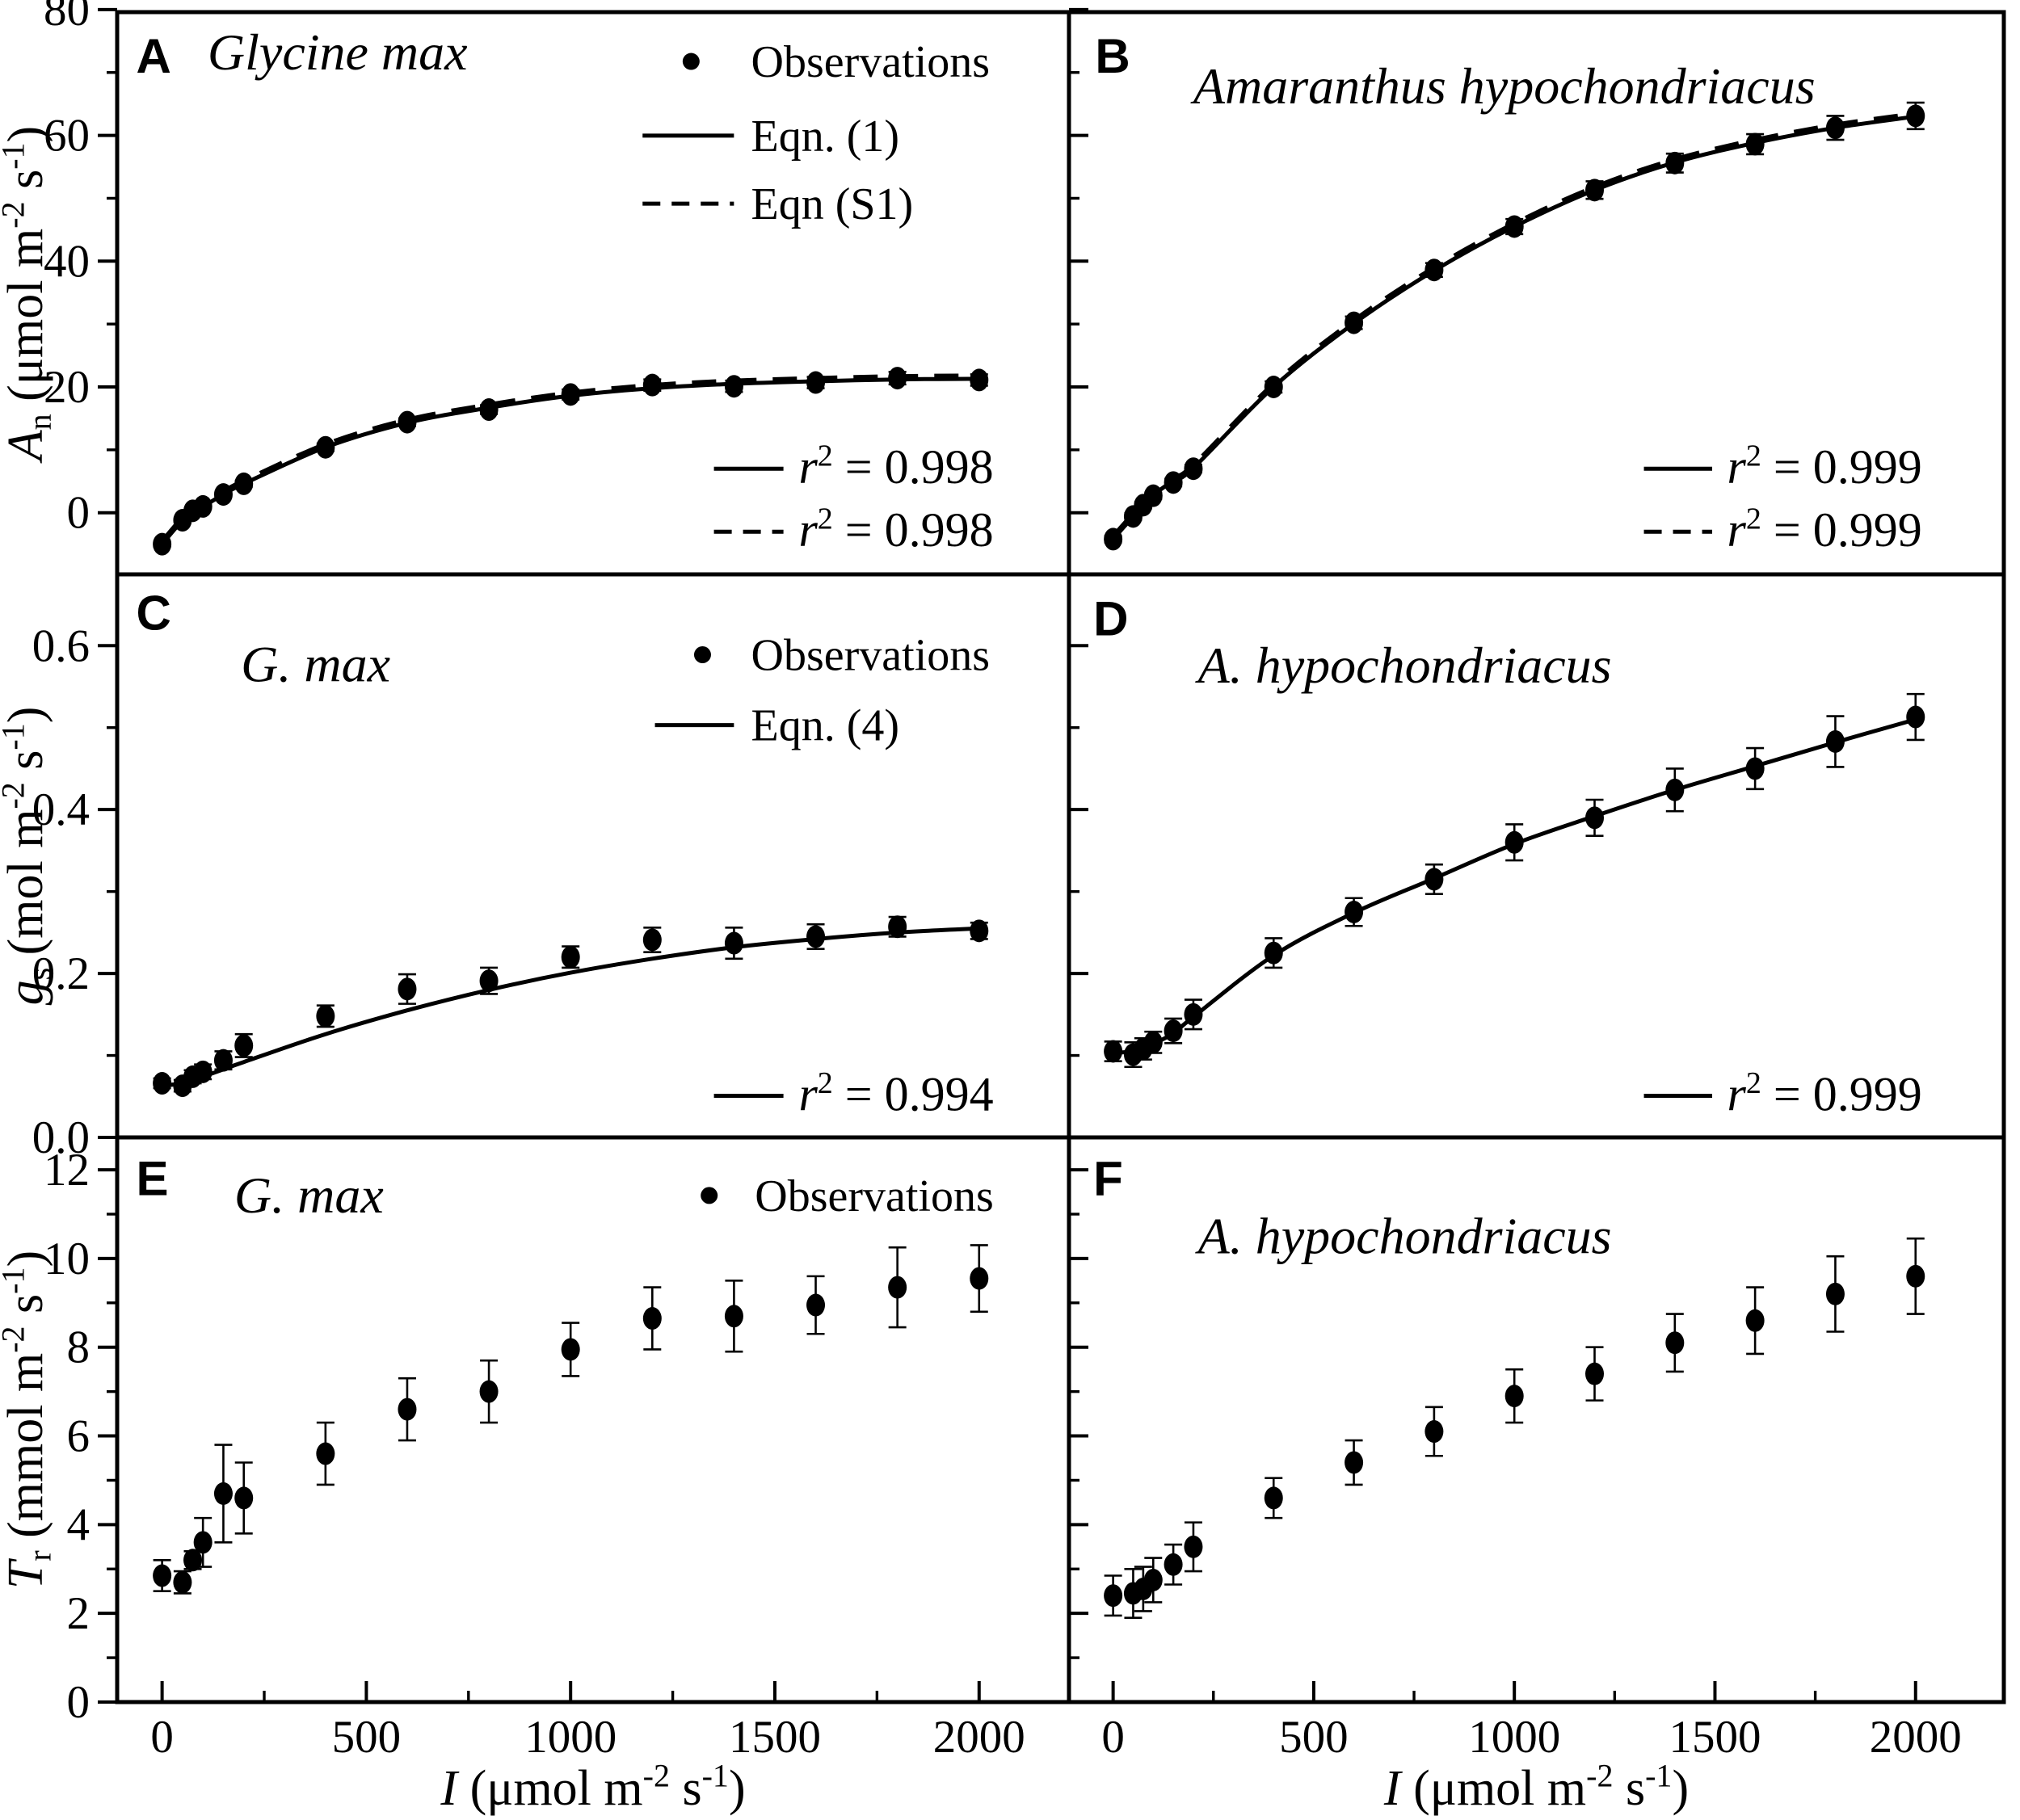 Image resolution: width=2020 pixels, height=1820 pixels. What do you see at coordinates (592, 1787) in the screenshot?
I see `x-axis-title: I (μmol m-2 s-1)` at bounding box center [592, 1787].